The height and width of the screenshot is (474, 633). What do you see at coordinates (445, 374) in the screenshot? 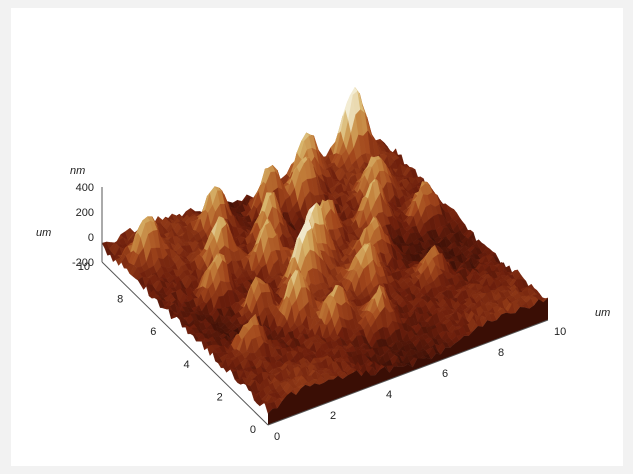
I see `x-tick-label: 6` at bounding box center [445, 374].